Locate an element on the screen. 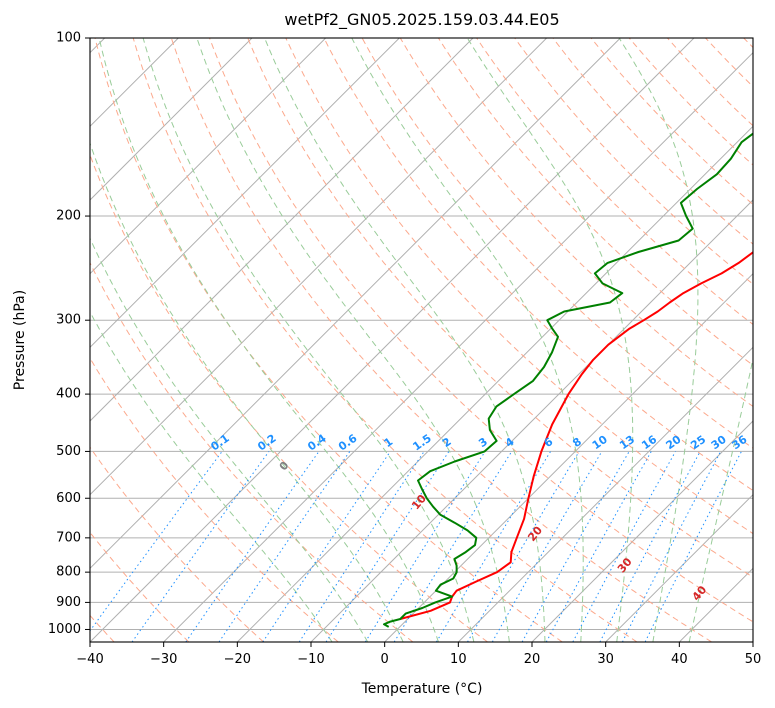 Image resolution: width=775 pixels, height=708 pixels. mixing-ratio-label: 13 is located at coordinates (627, 442).